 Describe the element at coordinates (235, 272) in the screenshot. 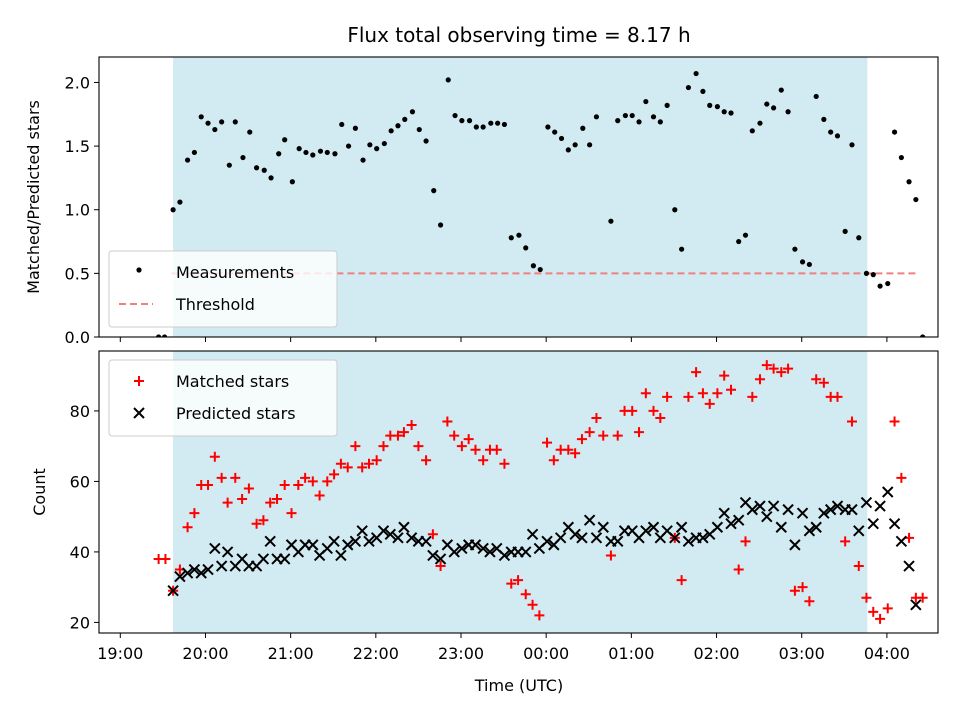

I see `legend-label: Measurements` at that location.